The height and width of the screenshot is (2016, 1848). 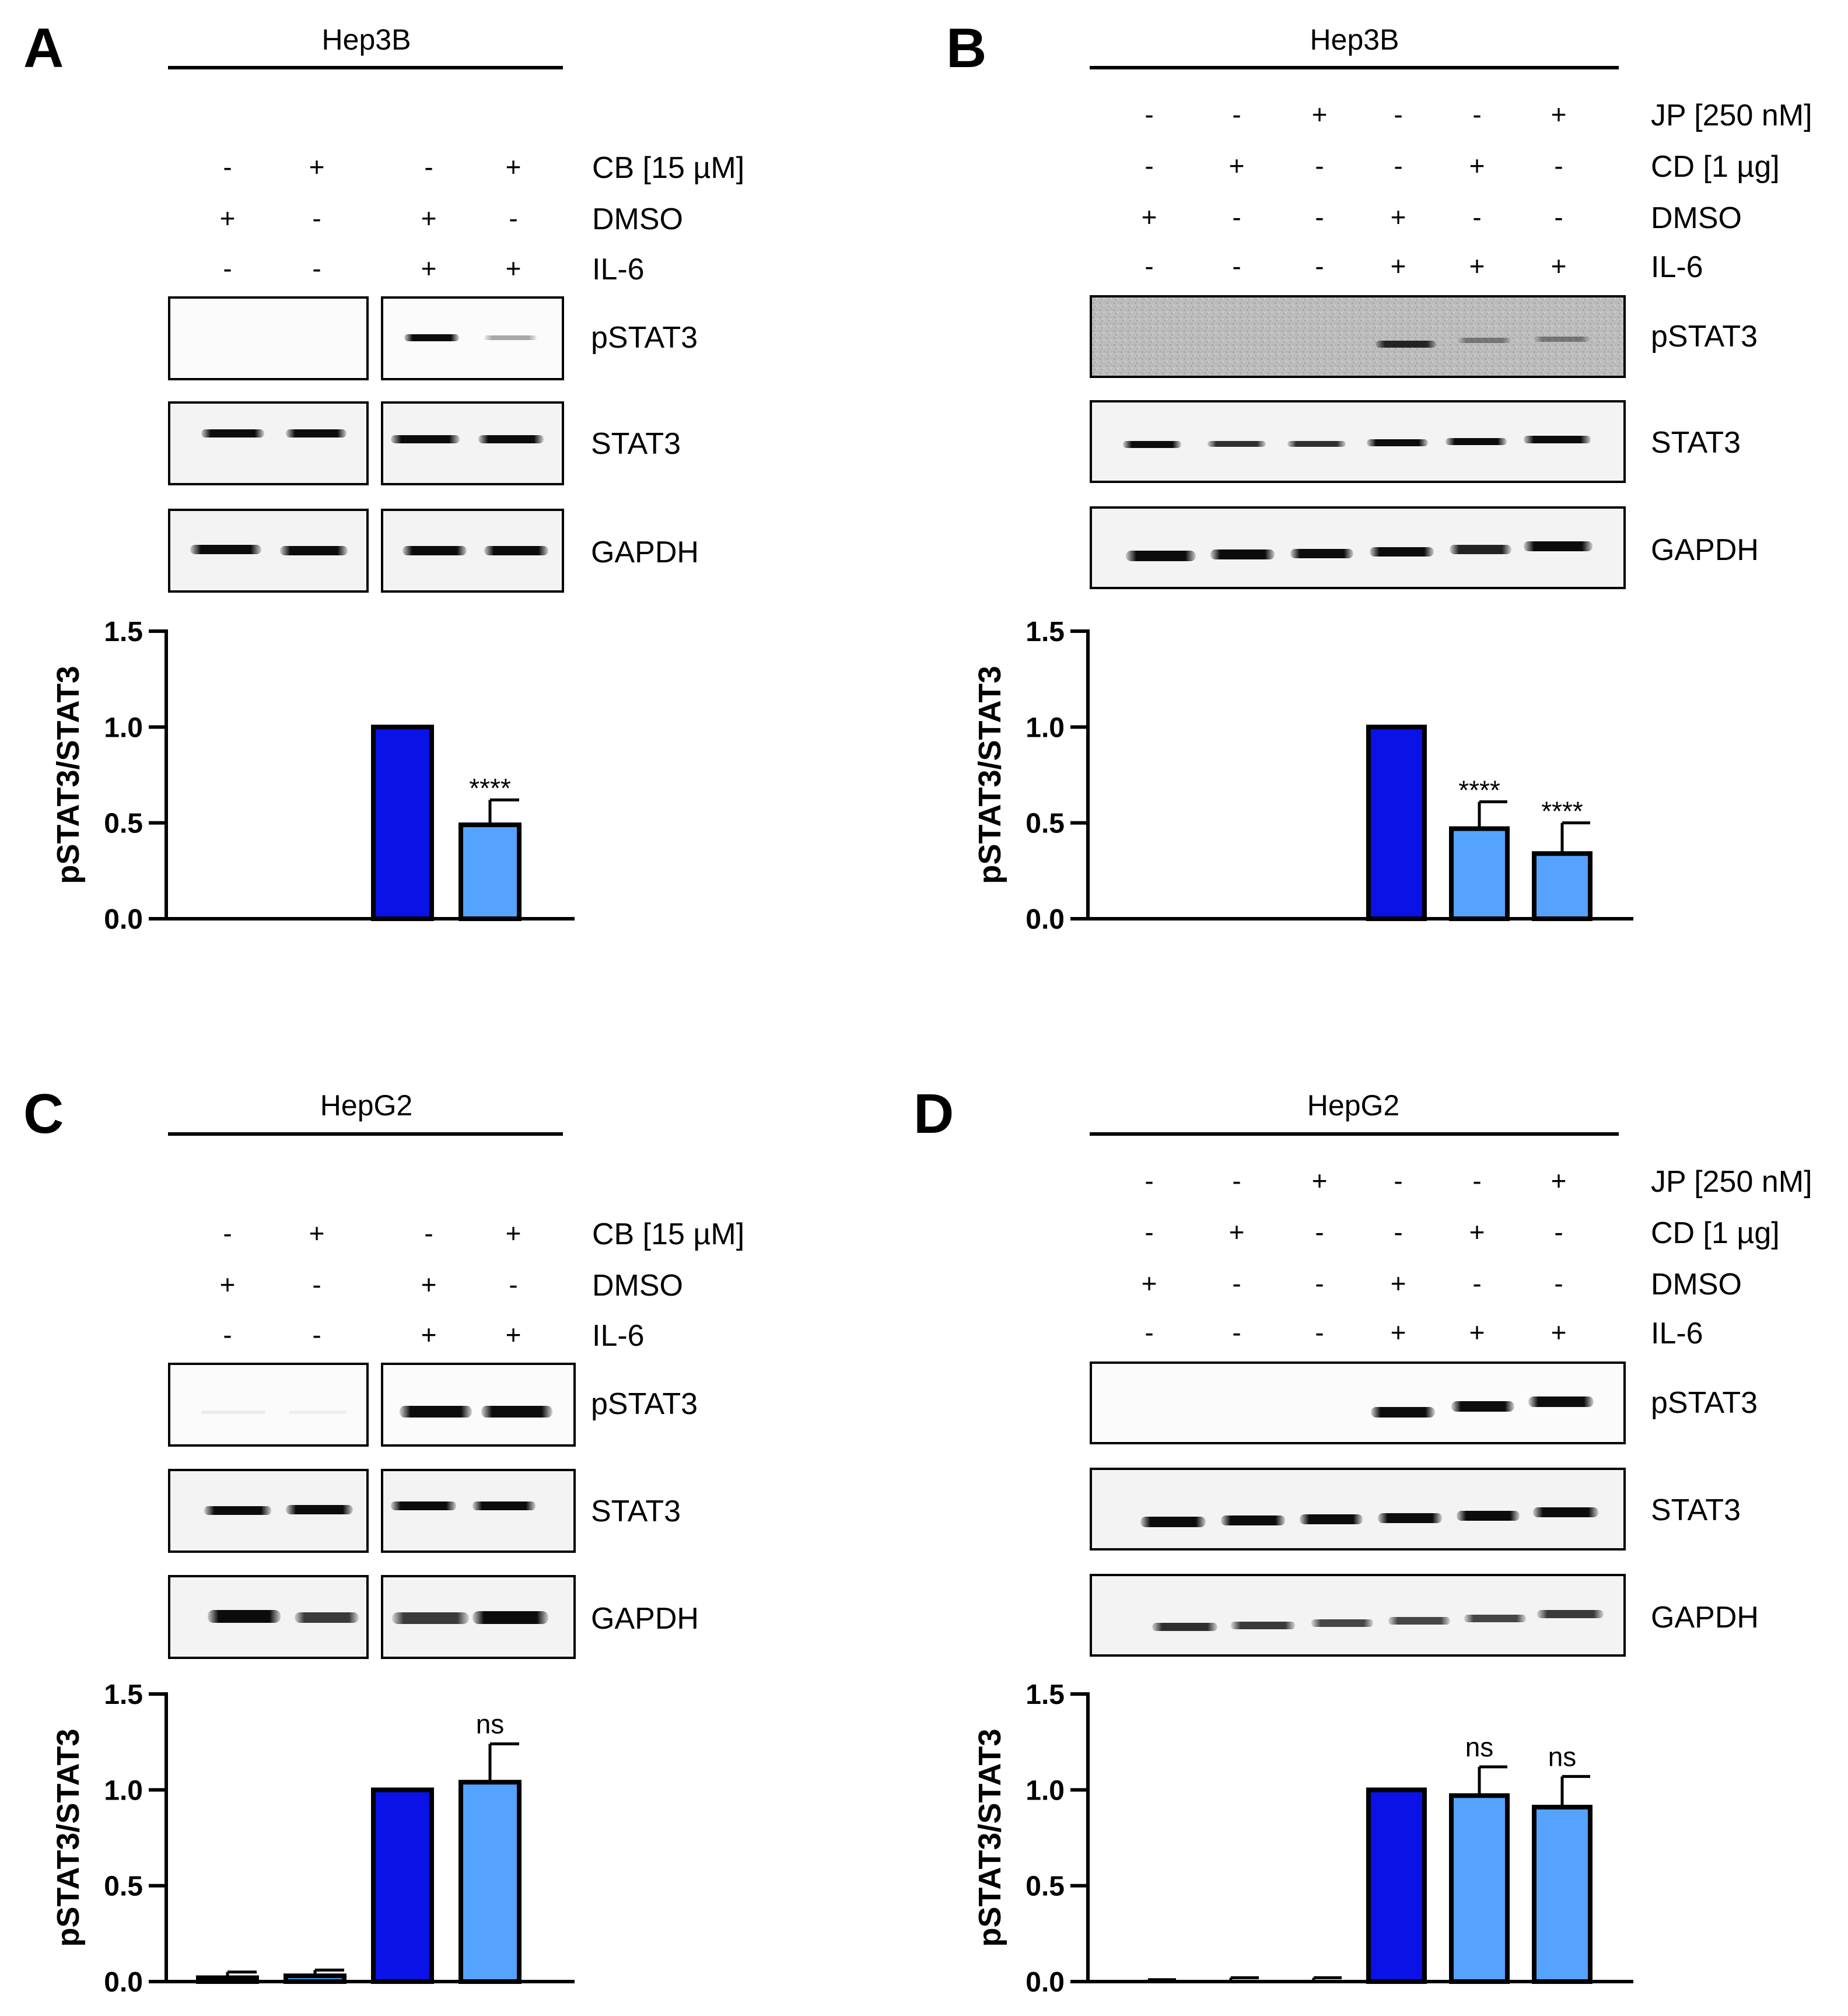 I want to click on panel-d-western-blot: pSTAT3 STAT3 GAPDH, so click(x=1424, y=1510).